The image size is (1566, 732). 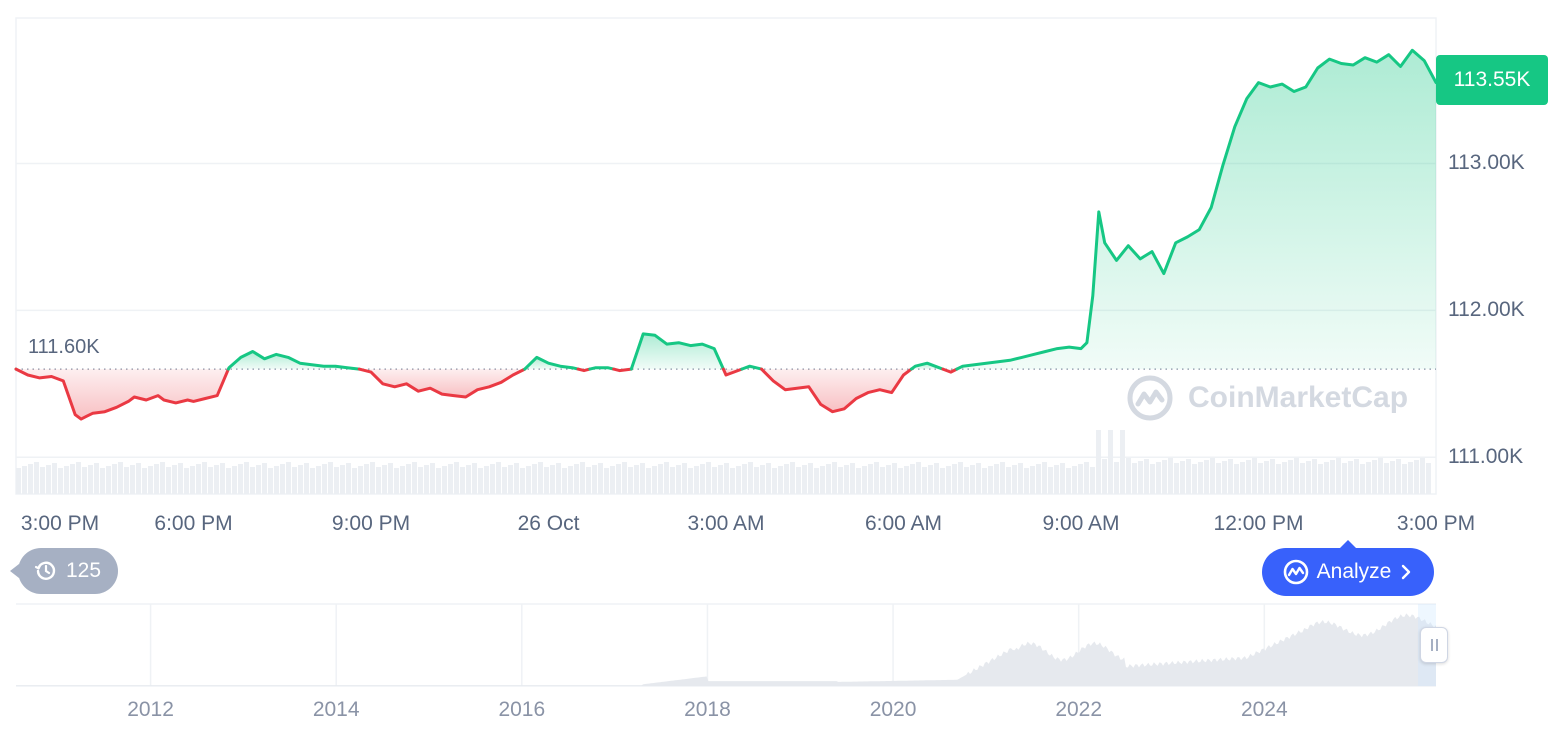 I want to click on coinmarketcap-logo-icon, so click(x=1295, y=572).